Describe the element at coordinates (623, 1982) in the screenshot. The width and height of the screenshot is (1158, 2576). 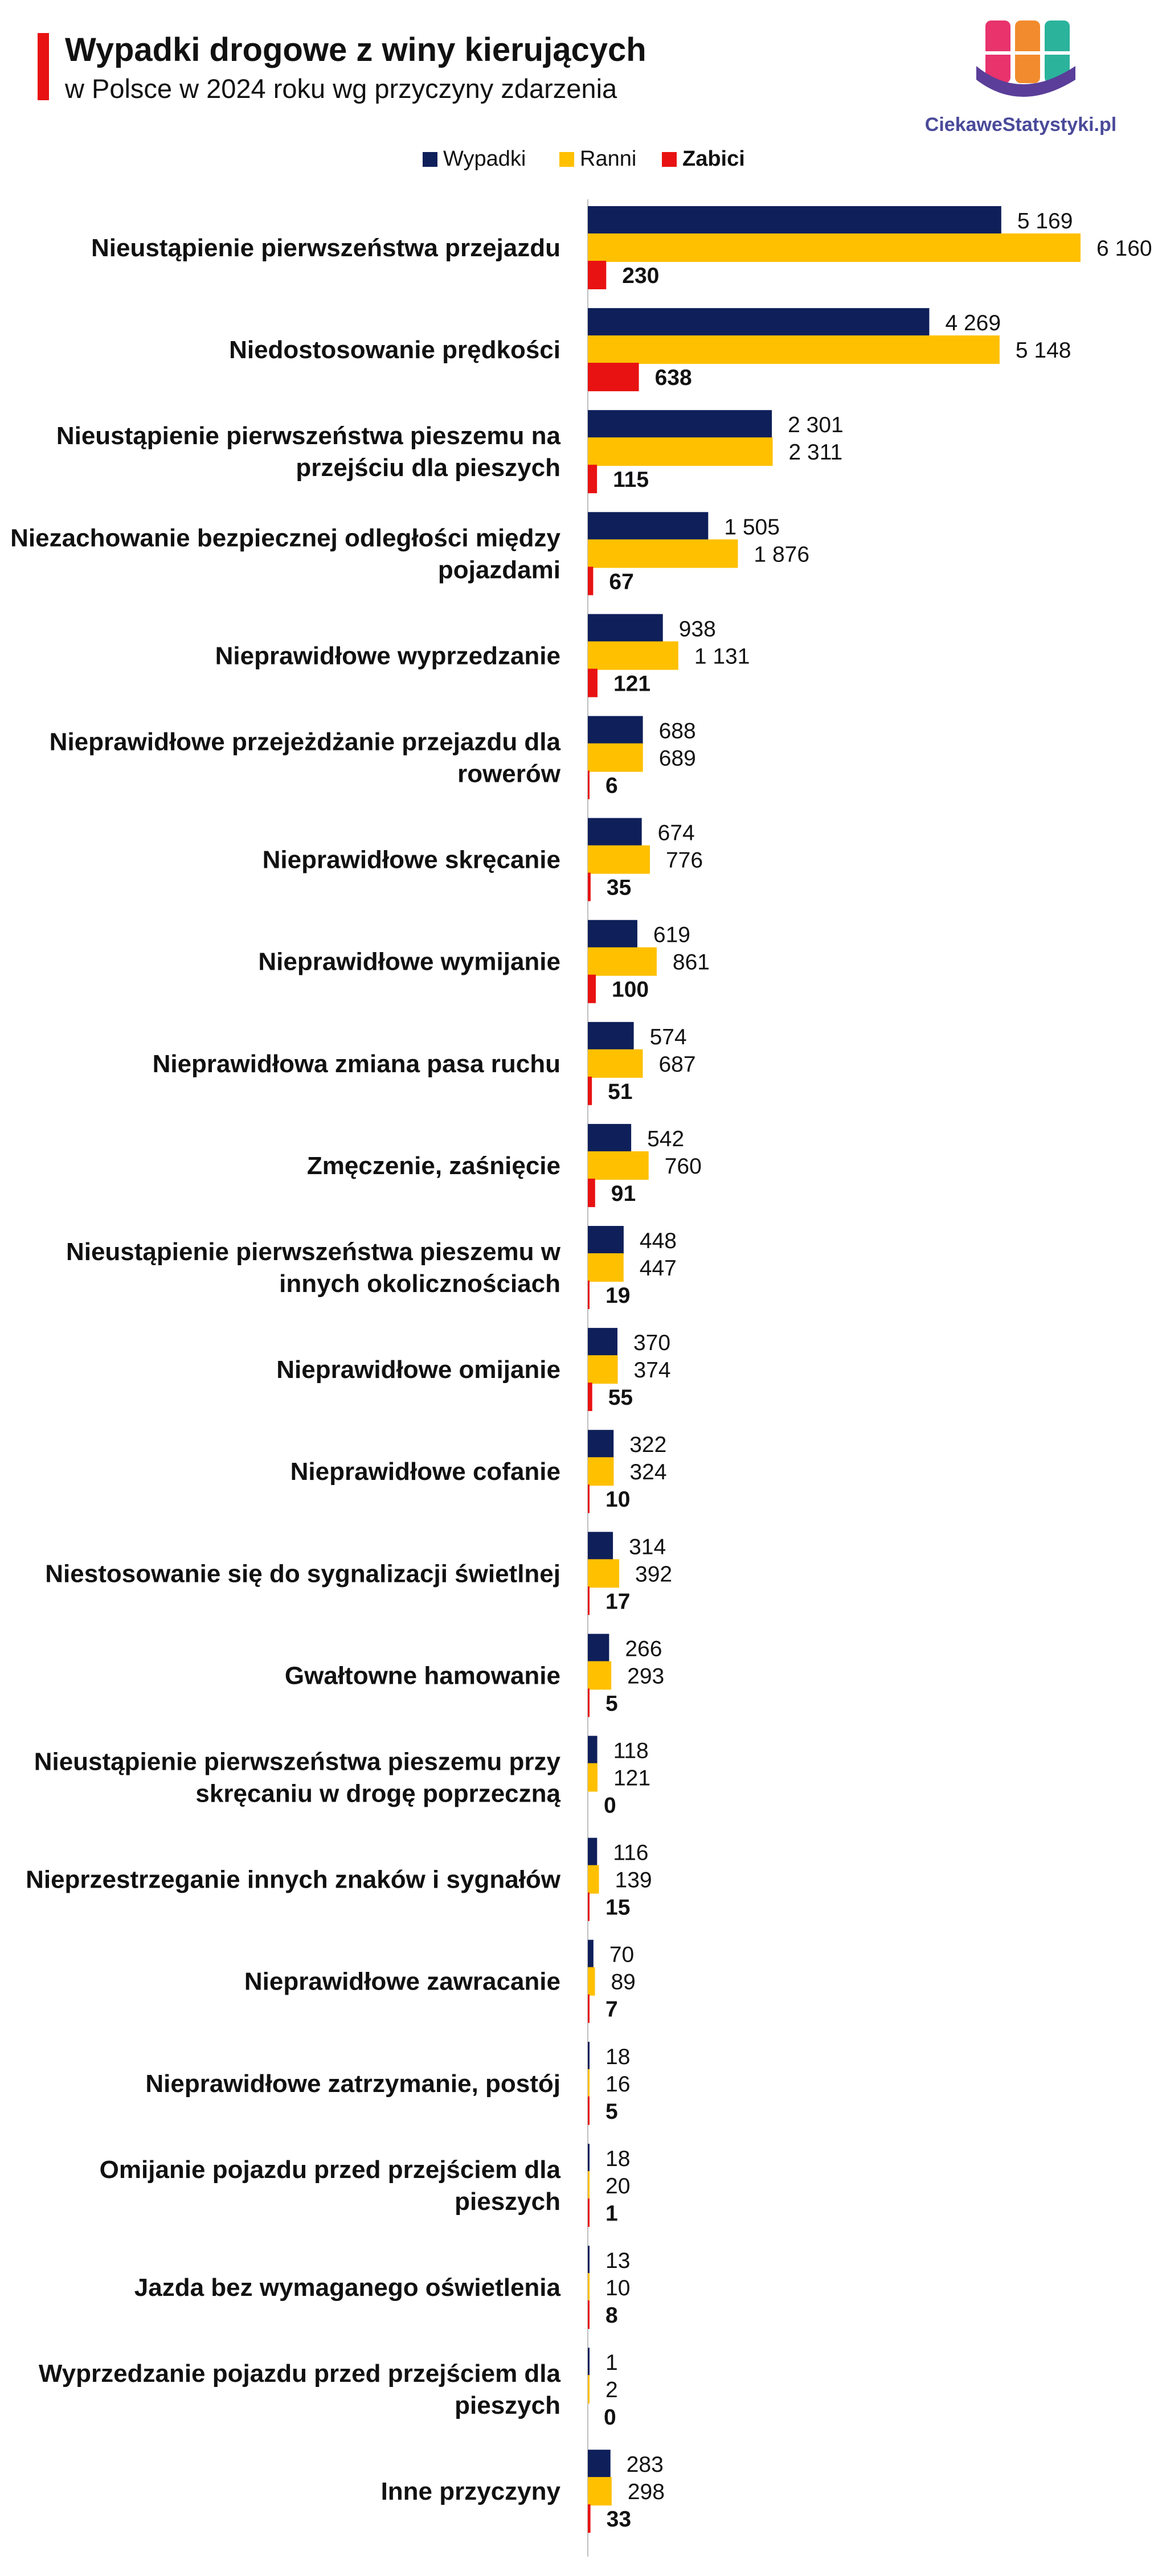
I see `data-label-ranni: 89` at that location.